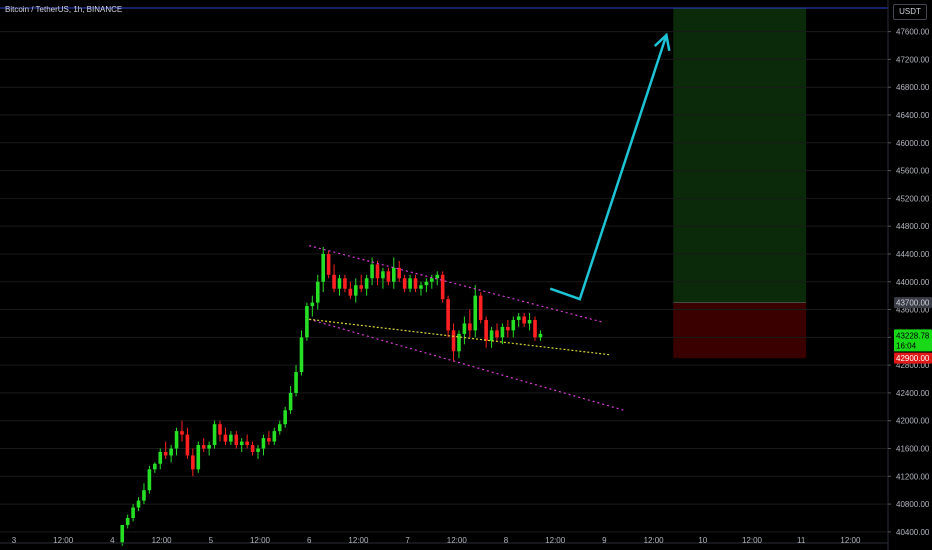 The image size is (932, 550). Describe the element at coordinates (913, 143) in the screenshot. I see `price-tick-label: 46000.00` at that location.